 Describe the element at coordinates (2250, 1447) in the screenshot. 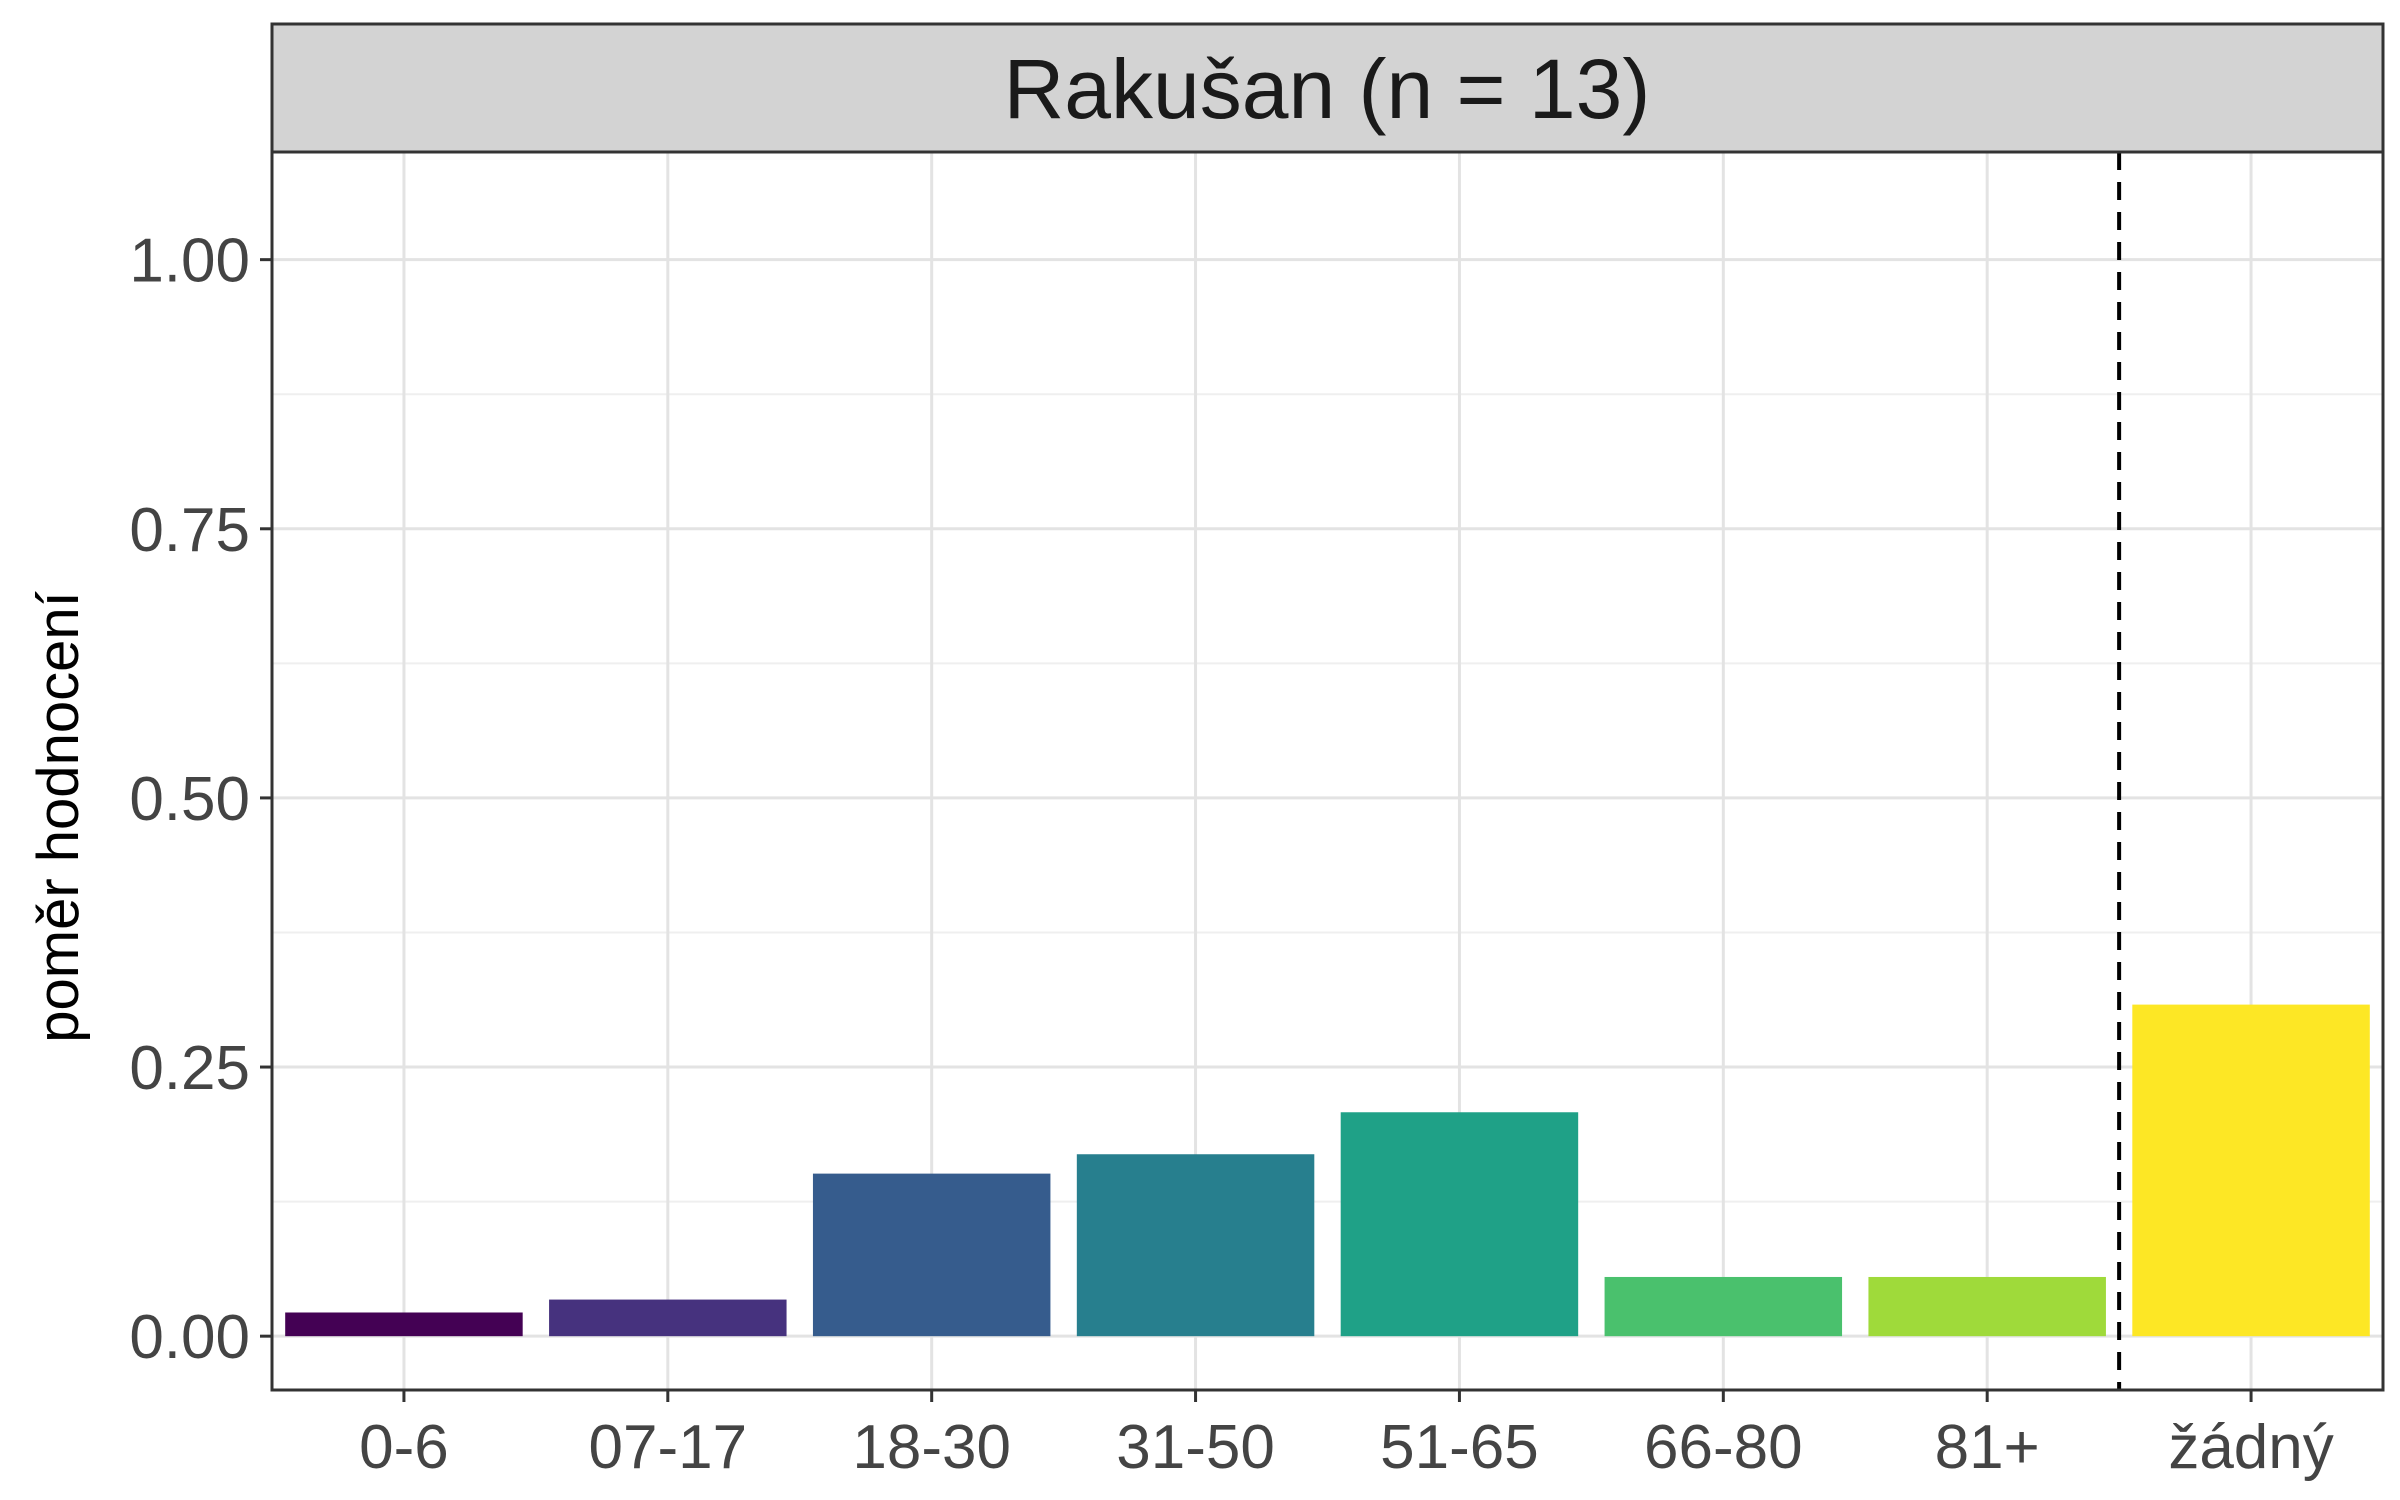

I see `x-tick-label: žádný` at that location.